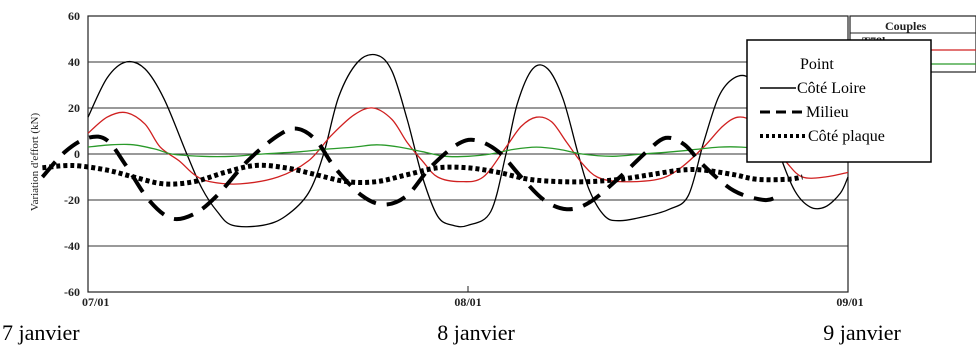  I want to click on y-tick-label: -60, so click(72, 292).